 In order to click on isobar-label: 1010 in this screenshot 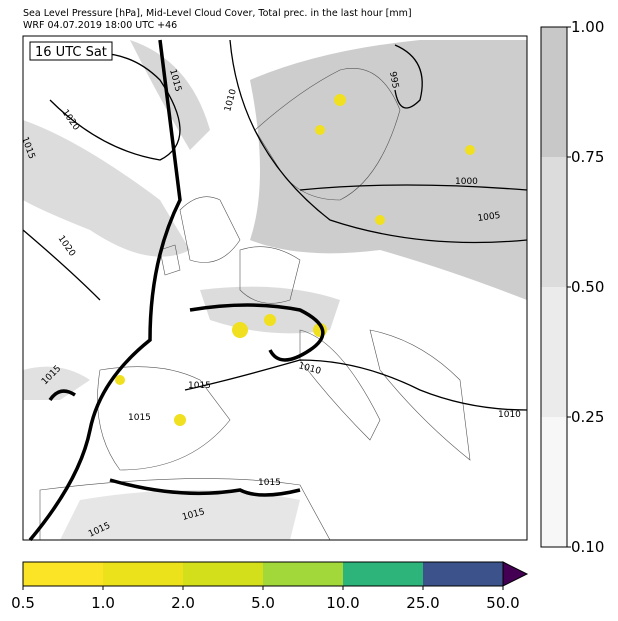, I will do `click(509, 415)`.